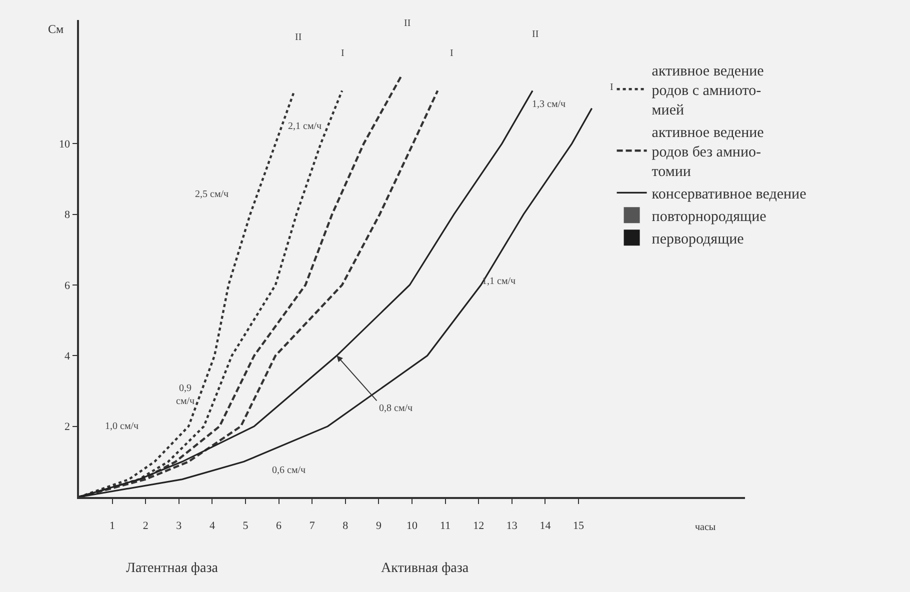 This screenshot has width=910, height=592. What do you see at coordinates (179, 526) in the screenshot?
I see `x-tick-label: 3` at bounding box center [179, 526].